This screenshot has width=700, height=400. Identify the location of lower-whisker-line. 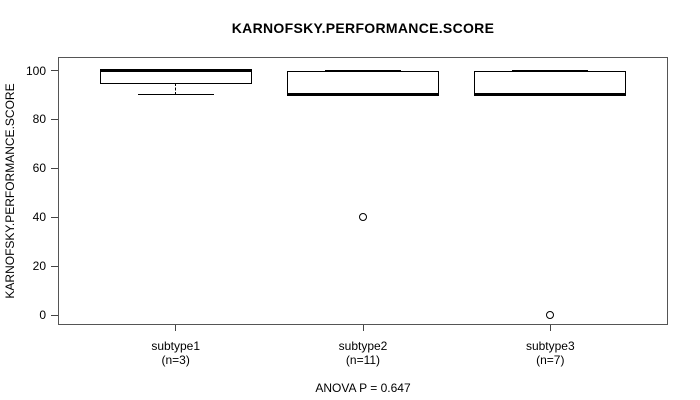
(176, 88).